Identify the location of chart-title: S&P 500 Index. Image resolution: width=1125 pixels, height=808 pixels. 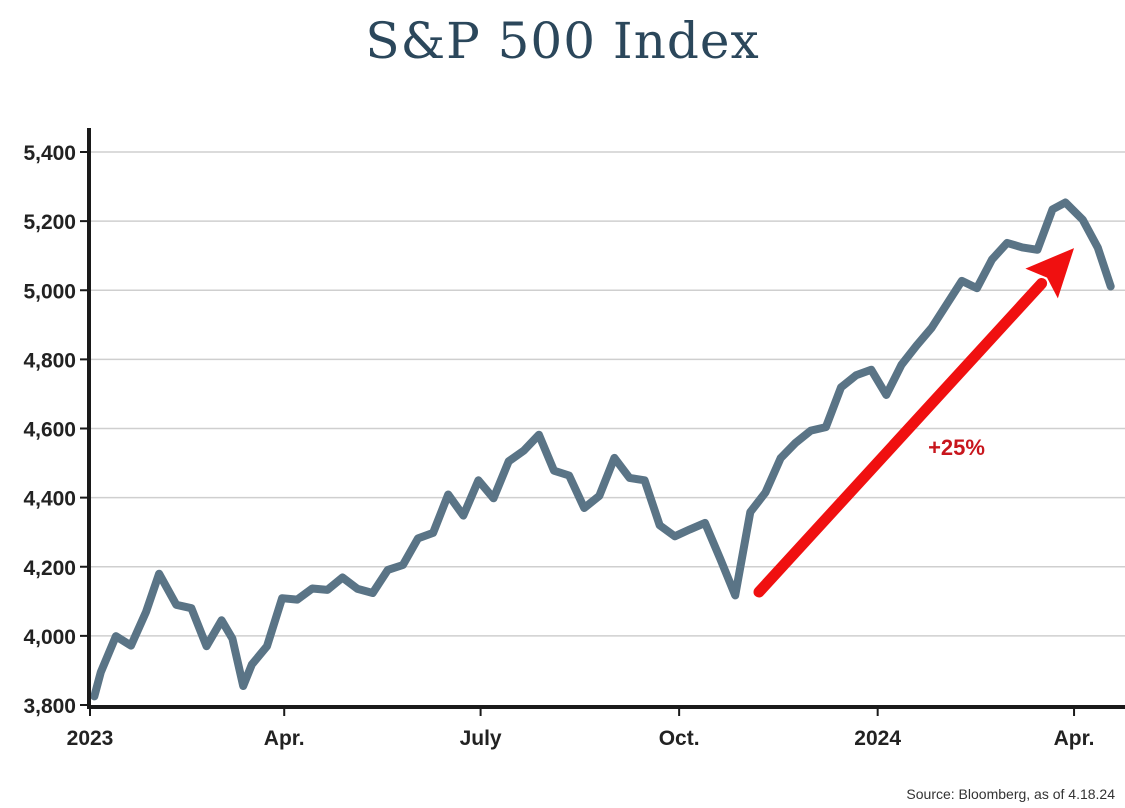
(562, 41).